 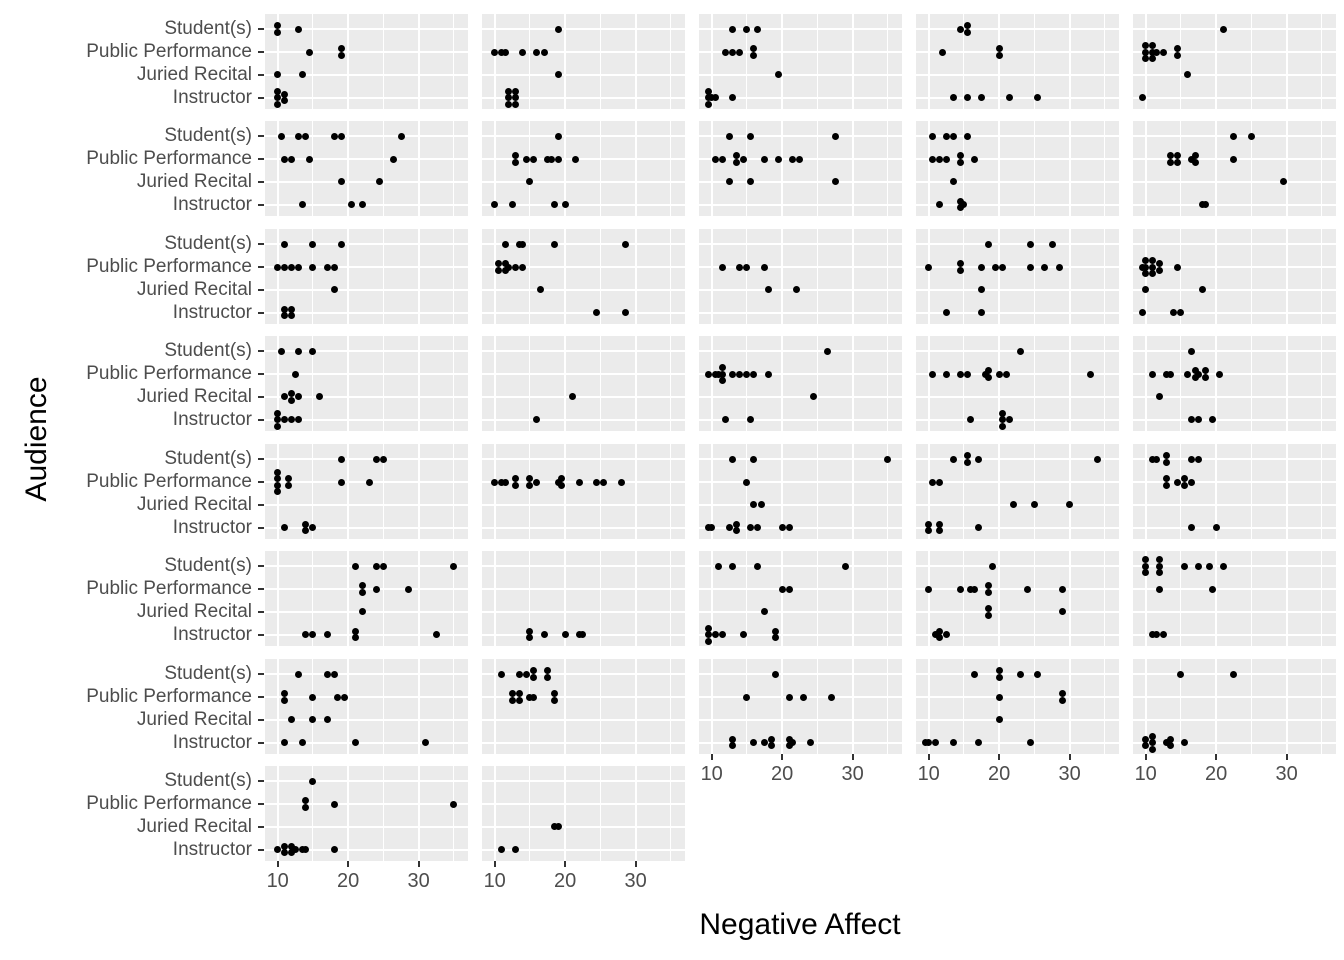 I want to click on y-axis-label: Public Performance, so click(x=169, y=51).